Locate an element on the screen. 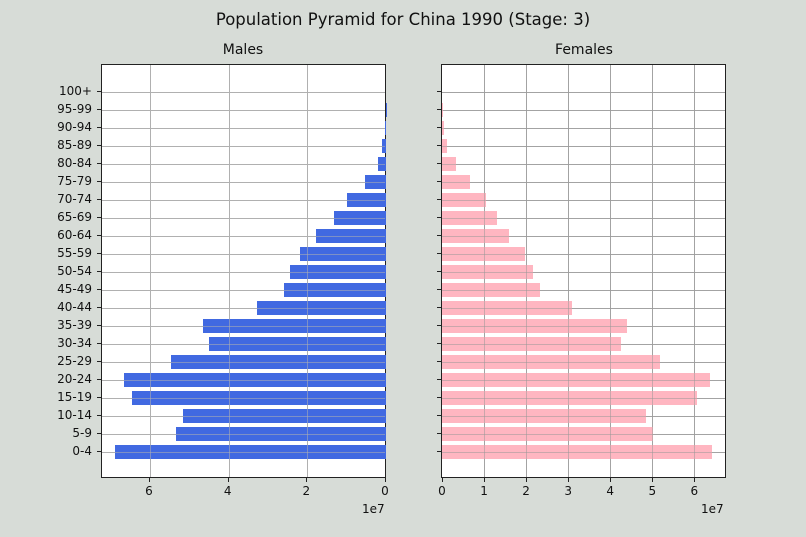  y-tick-label: 45-49 is located at coordinates (74, 288).